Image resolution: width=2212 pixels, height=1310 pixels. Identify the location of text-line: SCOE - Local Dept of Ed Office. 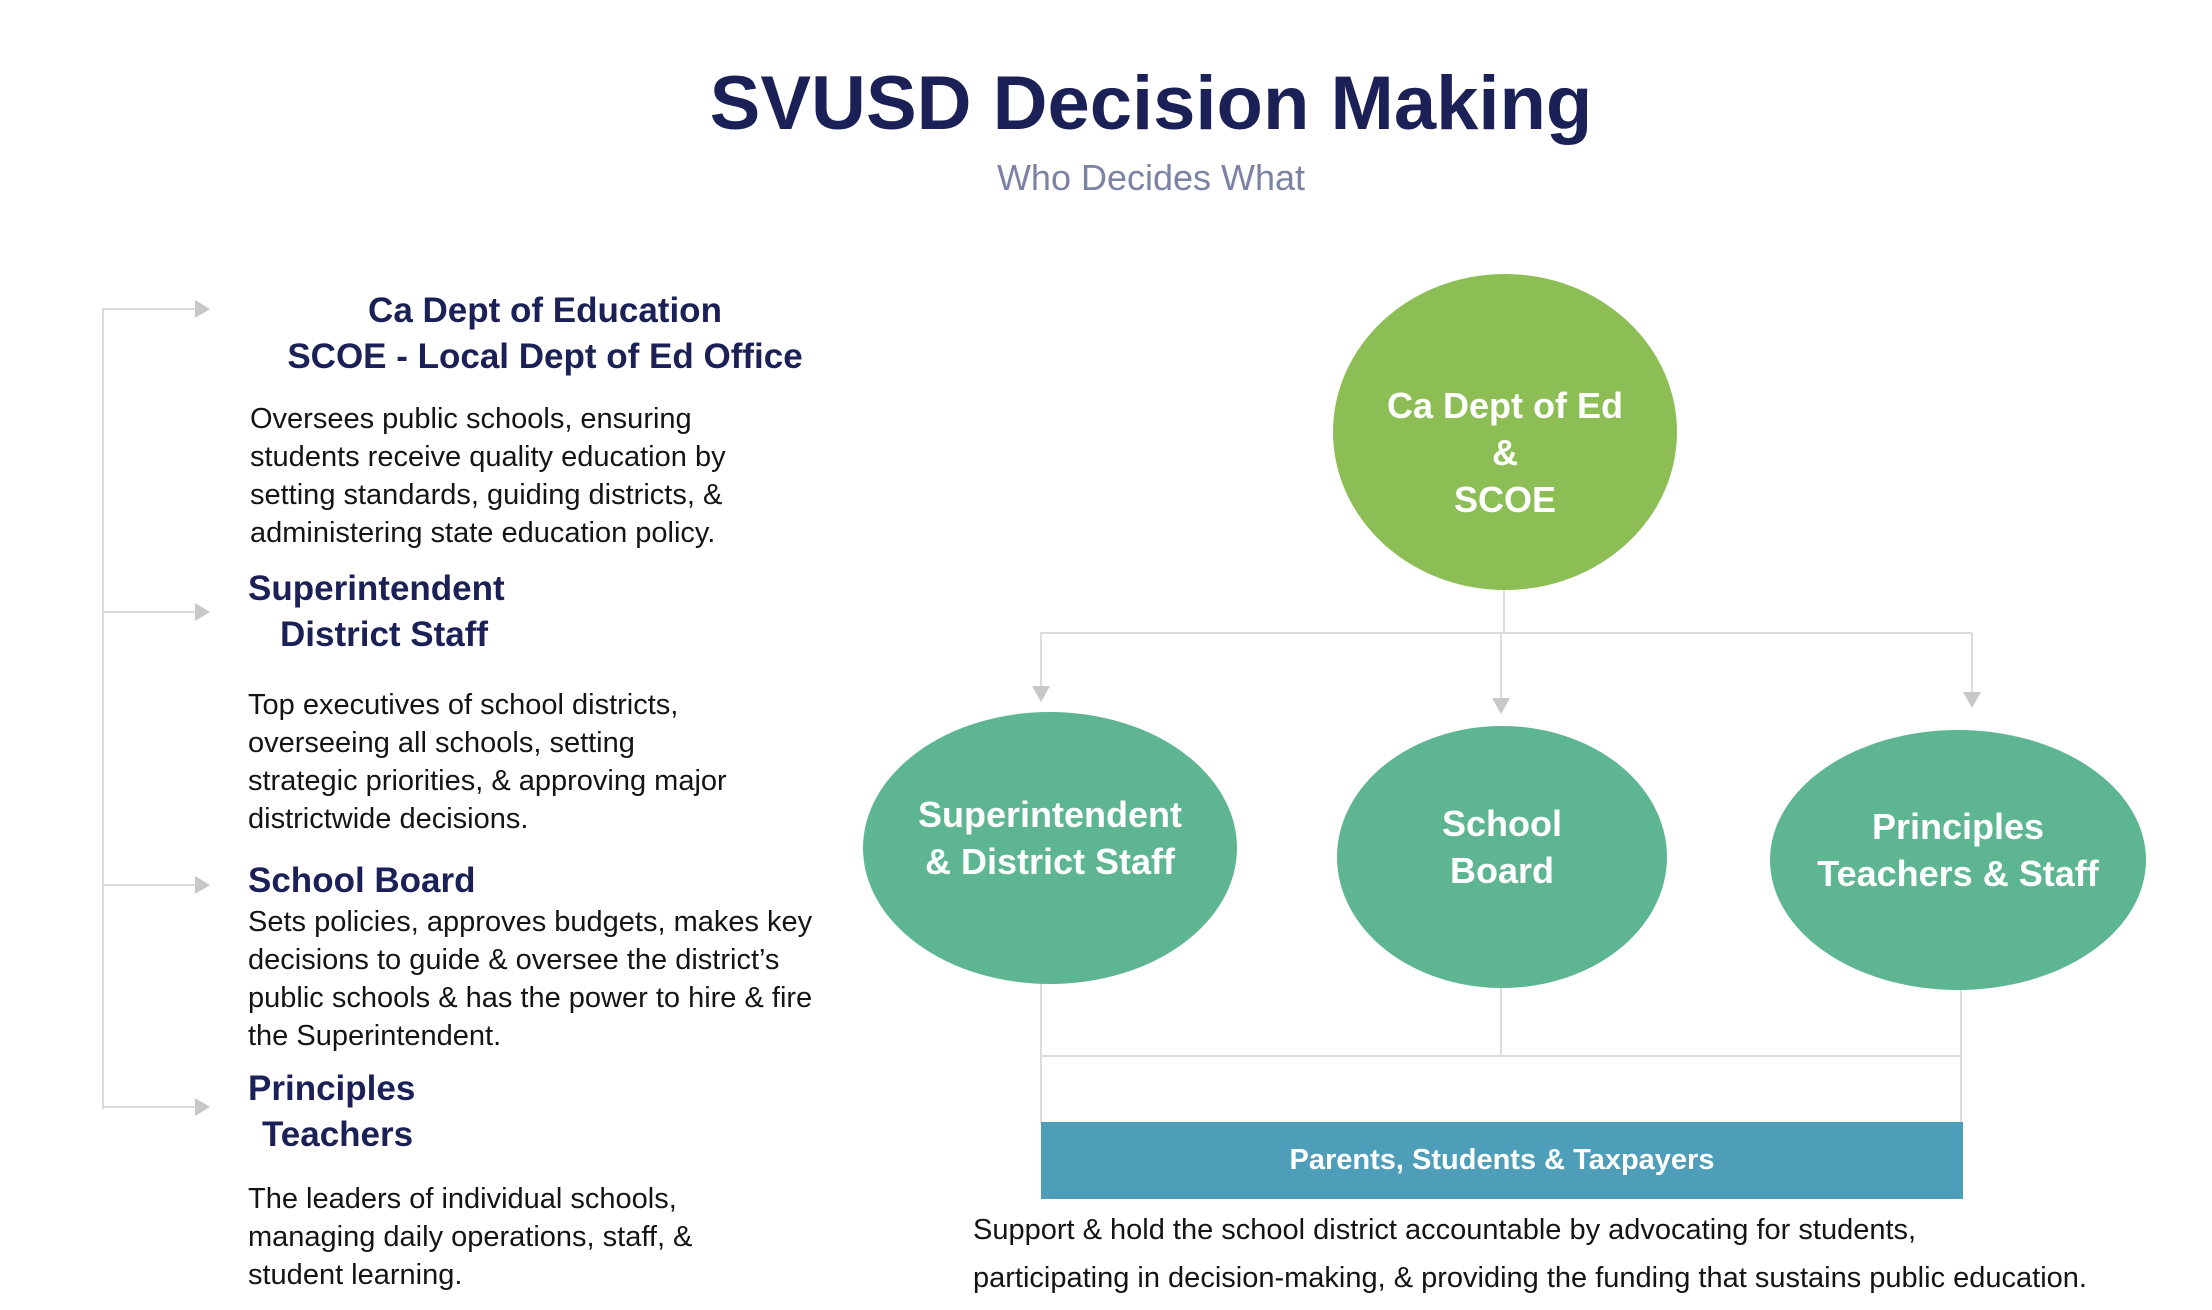
(545, 356).